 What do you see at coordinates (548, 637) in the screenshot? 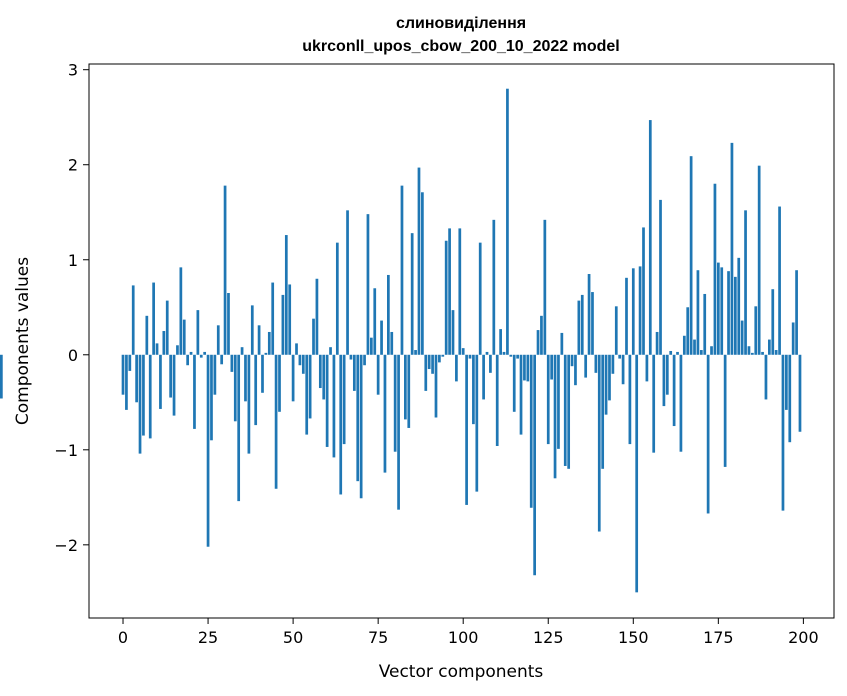
I see `x-tick-label: 125` at bounding box center [548, 637].